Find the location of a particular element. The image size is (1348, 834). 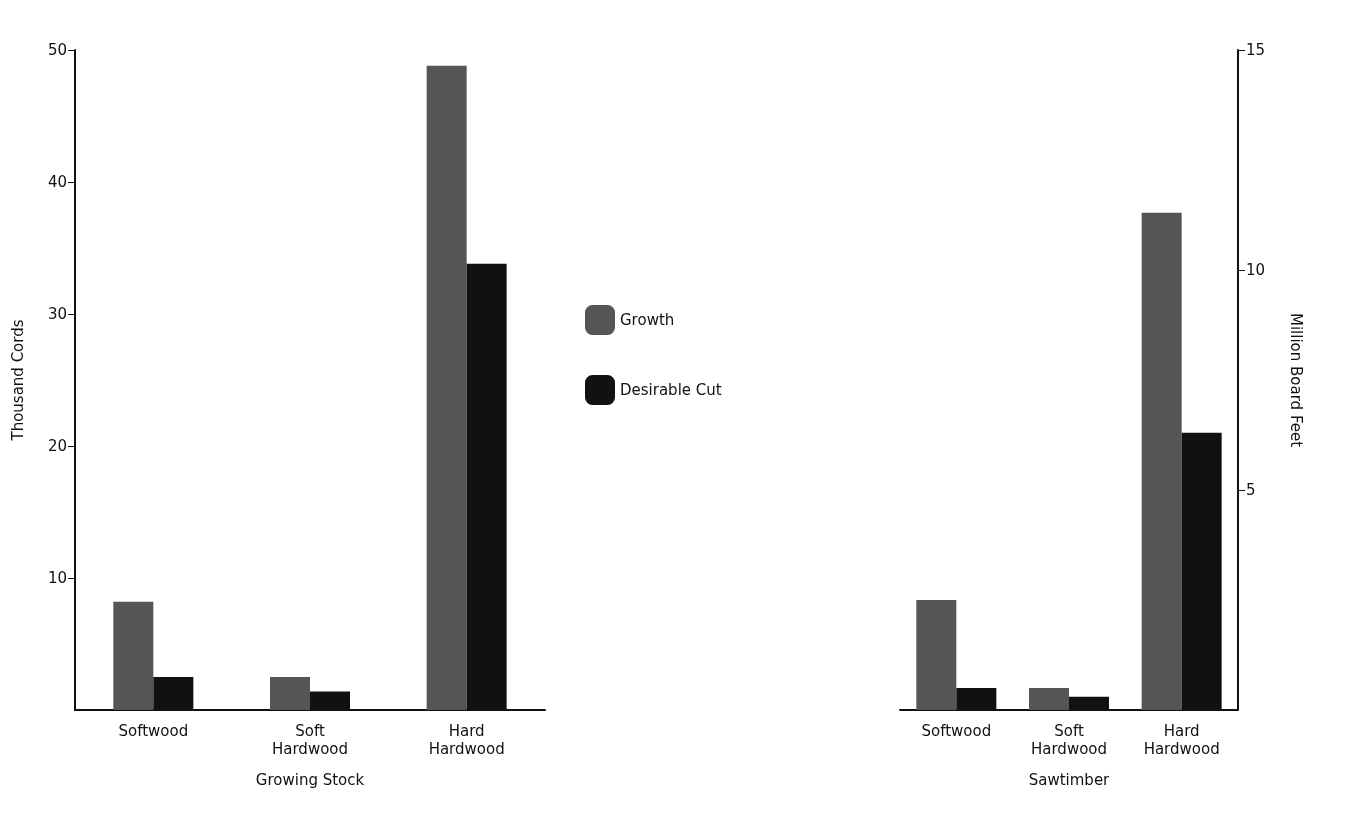

y-tick-label: 10 is located at coordinates (57, 578).